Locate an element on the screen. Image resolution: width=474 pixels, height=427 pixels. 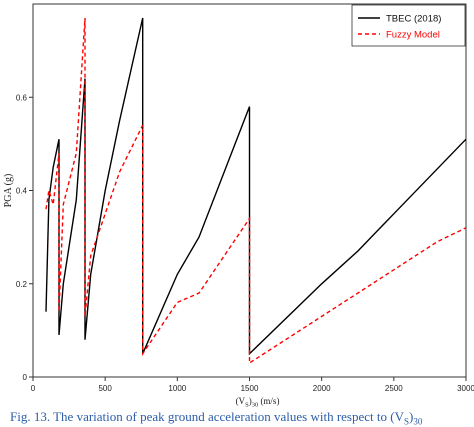
x-tick-label: 1000 is located at coordinates (177, 388).